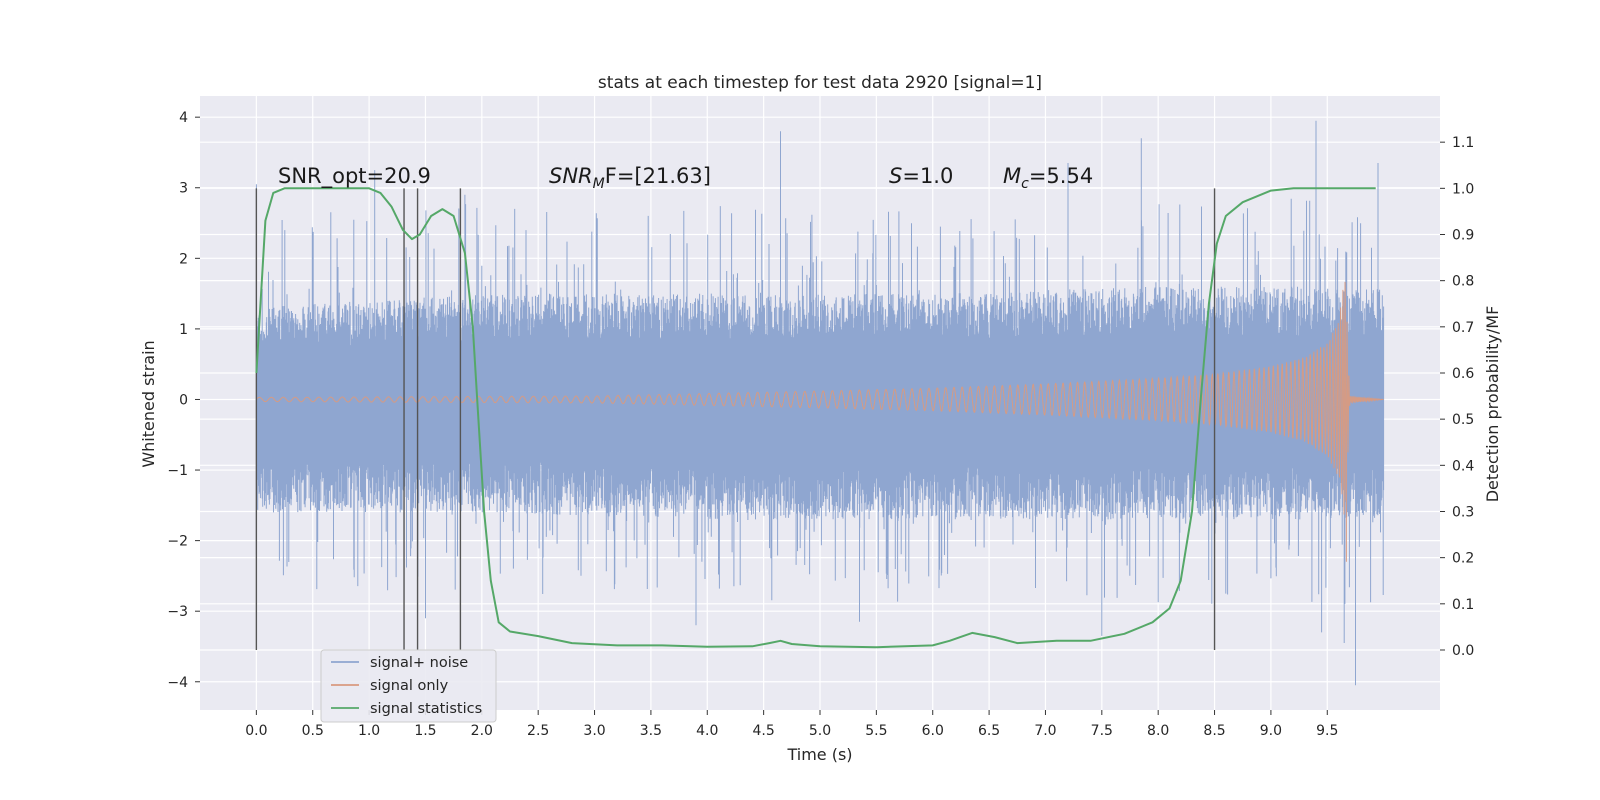  Describe the element at coordinates (177, 683) in the screenshot. I see `y-tick-label: −4` at that location.